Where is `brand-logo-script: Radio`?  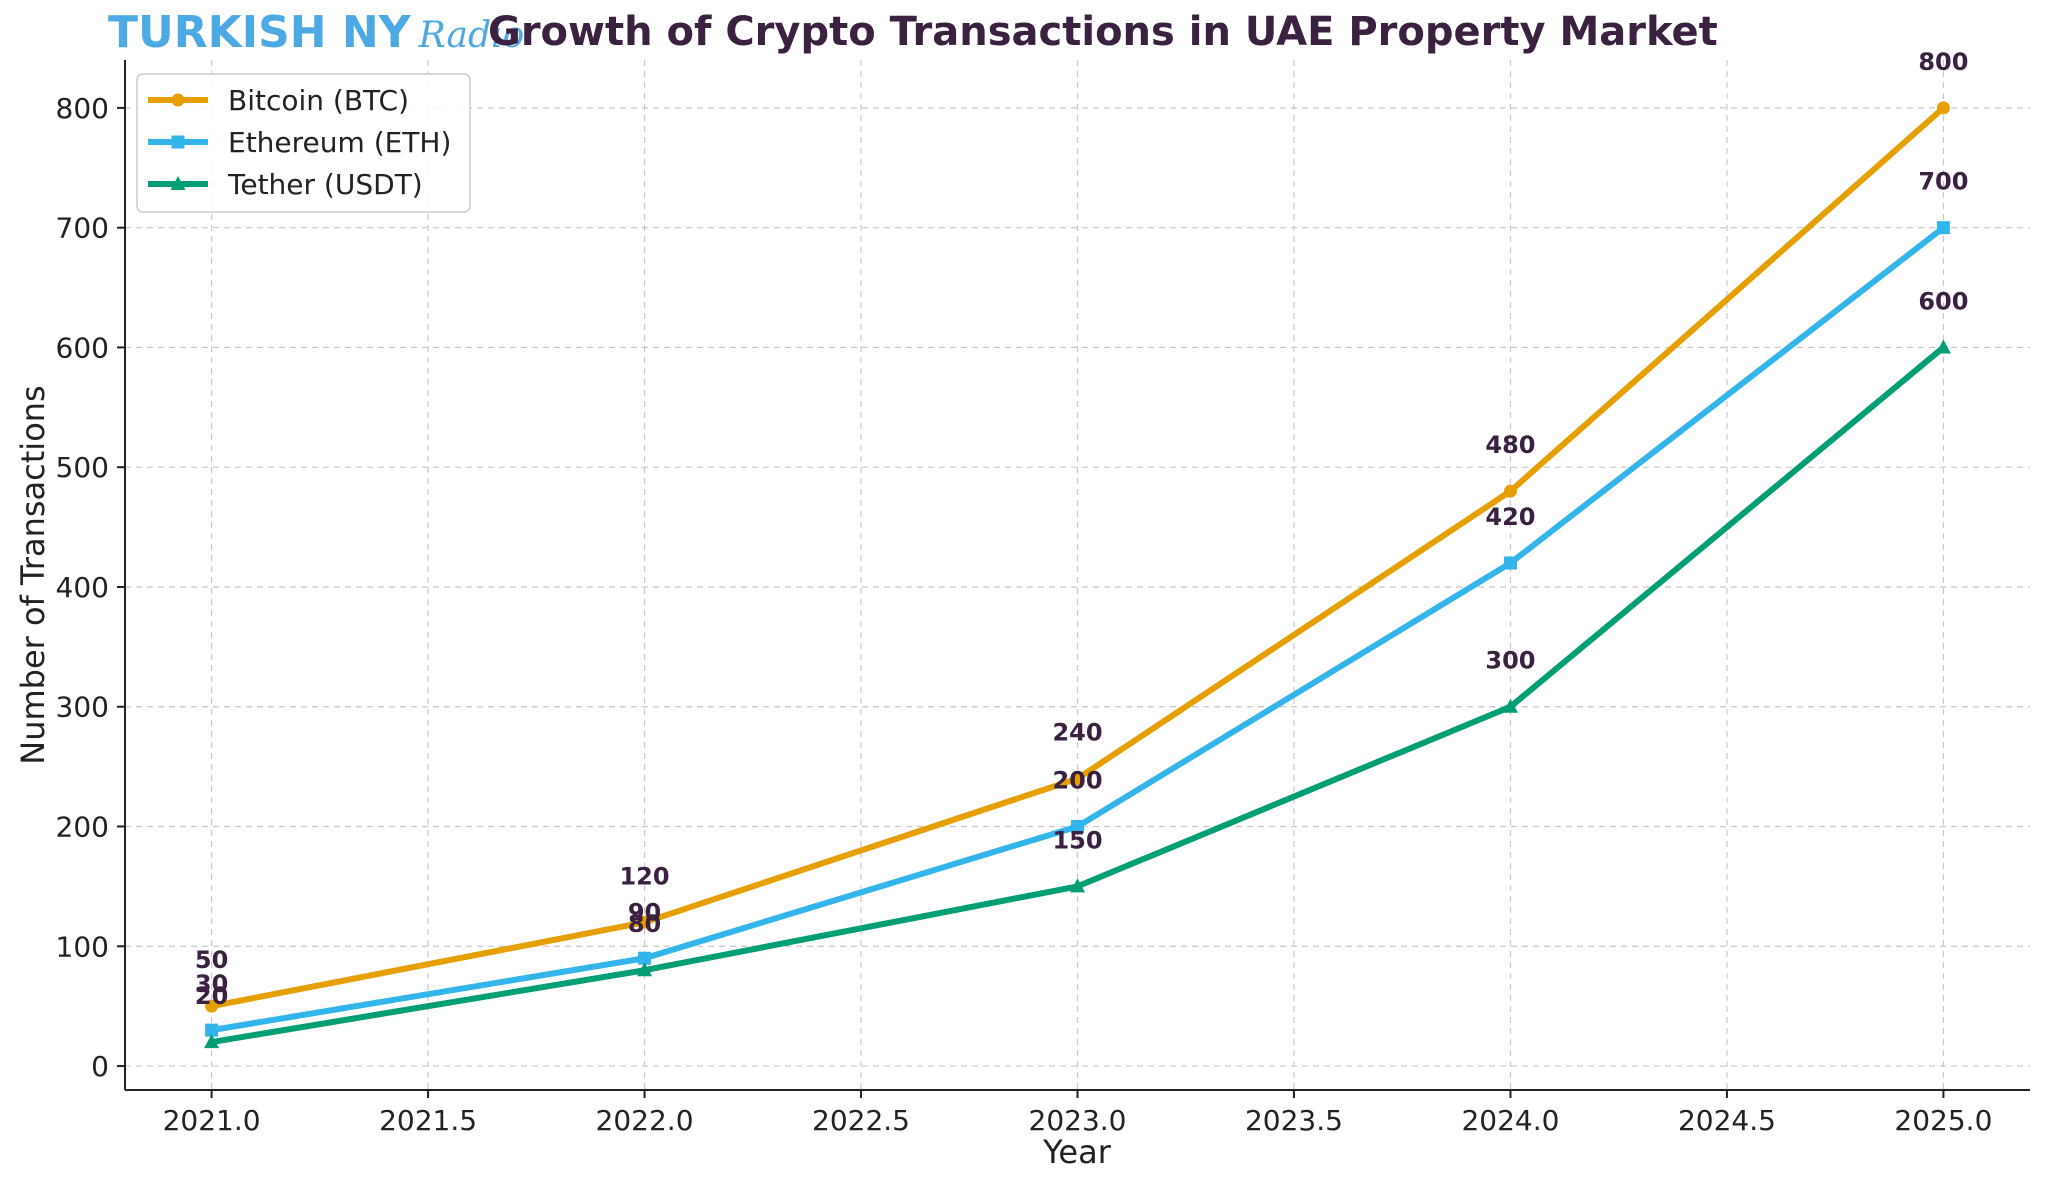
brand-logo-script: Radio is located at coordinates (471, 35).